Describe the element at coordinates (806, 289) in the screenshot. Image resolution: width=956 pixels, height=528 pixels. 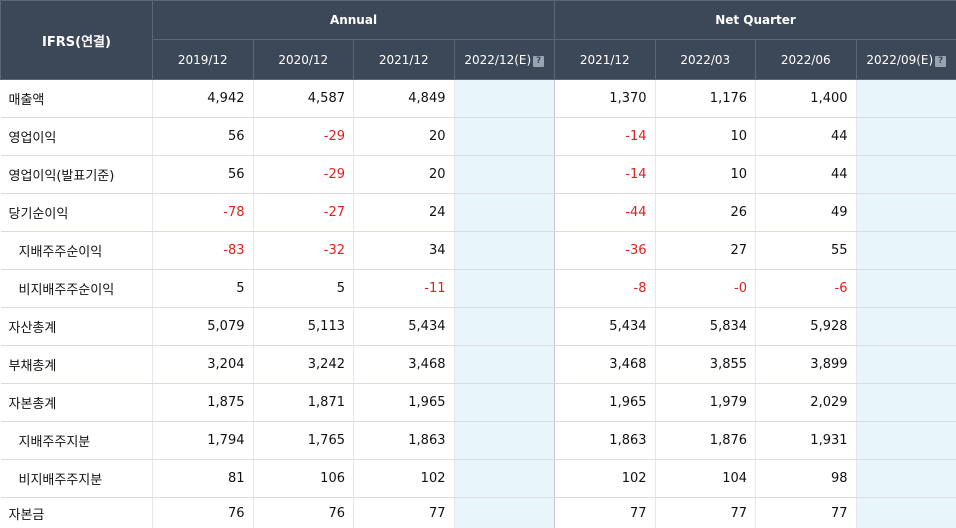
I see `value-cell: -6` at that location.